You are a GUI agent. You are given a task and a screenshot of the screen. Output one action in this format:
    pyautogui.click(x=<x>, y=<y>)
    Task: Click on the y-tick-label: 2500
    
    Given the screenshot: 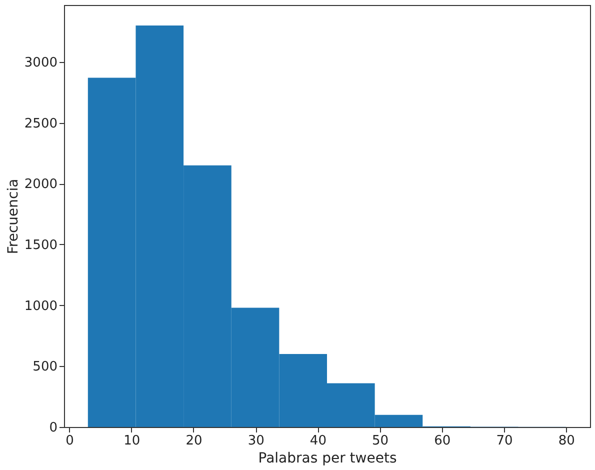 What is the action you would take?
    pyautogui.click(x=41, y=124)
    